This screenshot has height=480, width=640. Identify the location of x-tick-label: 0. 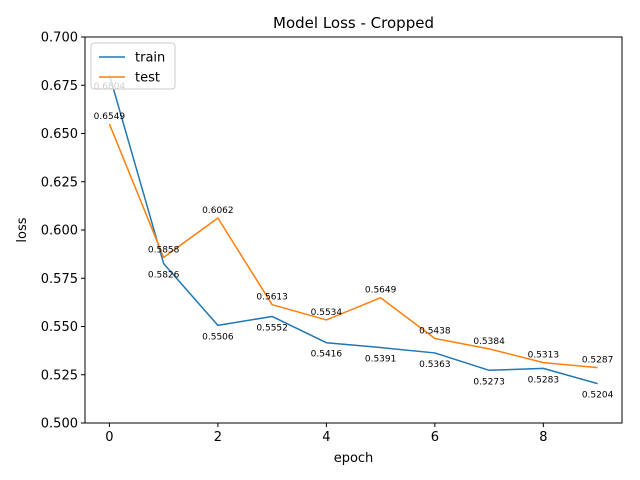
(109, 437).